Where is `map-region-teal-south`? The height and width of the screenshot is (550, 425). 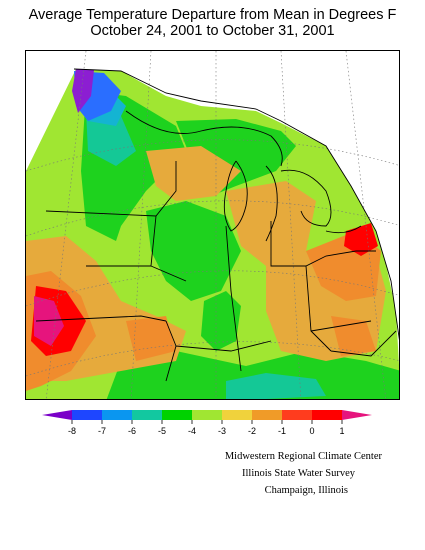
map-region-teal-south is located at coordinates (276, 386).